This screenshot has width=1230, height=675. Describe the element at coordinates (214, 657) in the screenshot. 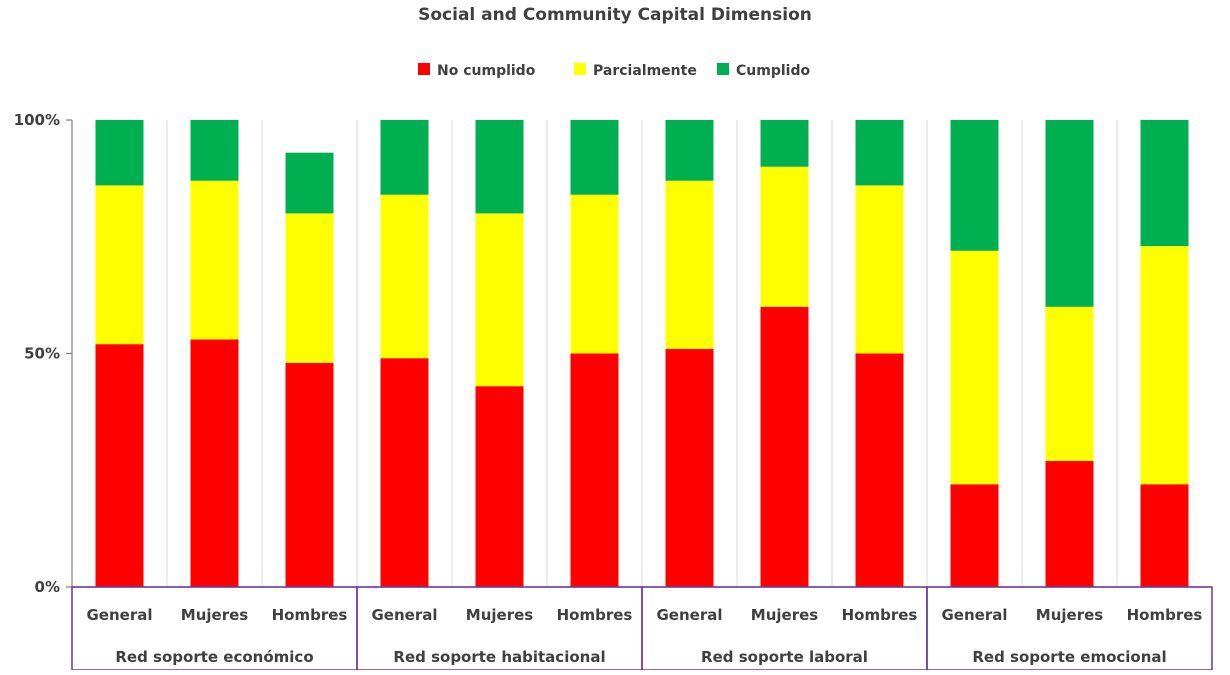

I see `group-label-red-soporte-economico: Red soporte económico` at that location.